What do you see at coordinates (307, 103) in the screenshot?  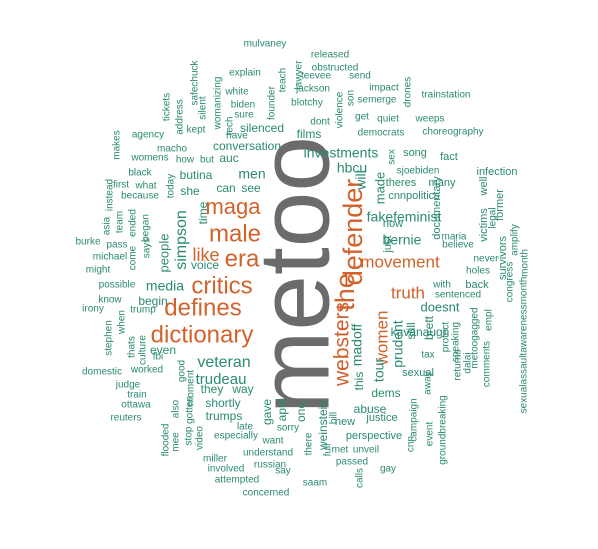 I see `word-blotchy: blotchy` at bounding box center [307, 103].